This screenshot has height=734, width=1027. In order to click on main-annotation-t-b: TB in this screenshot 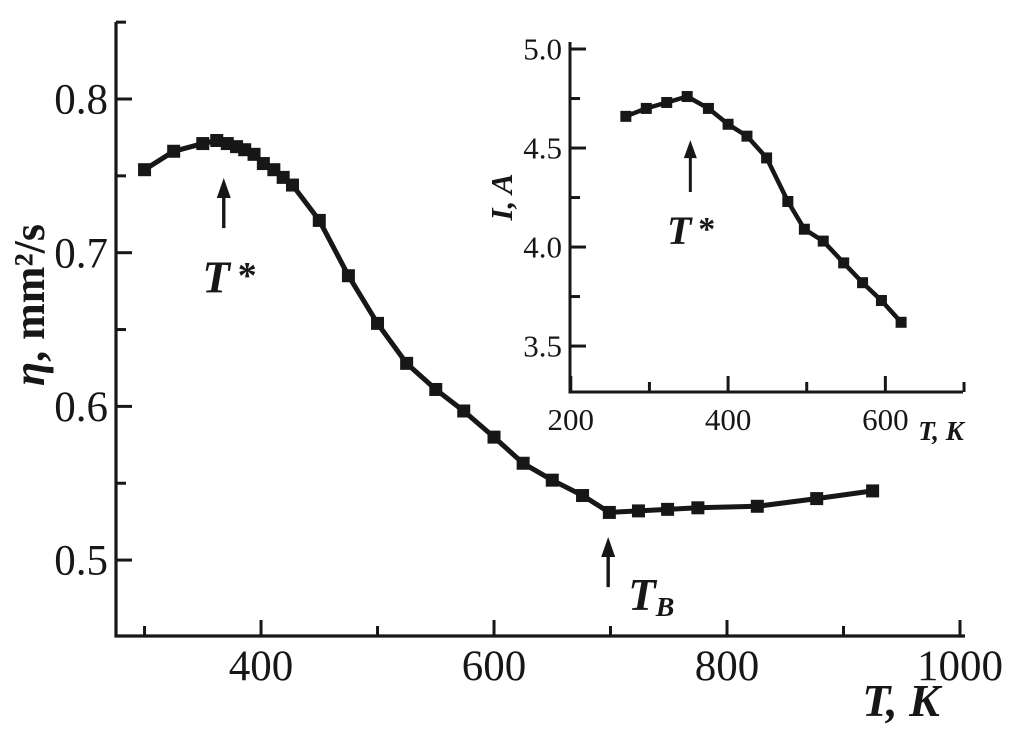, I will do `click(637, 580)`.